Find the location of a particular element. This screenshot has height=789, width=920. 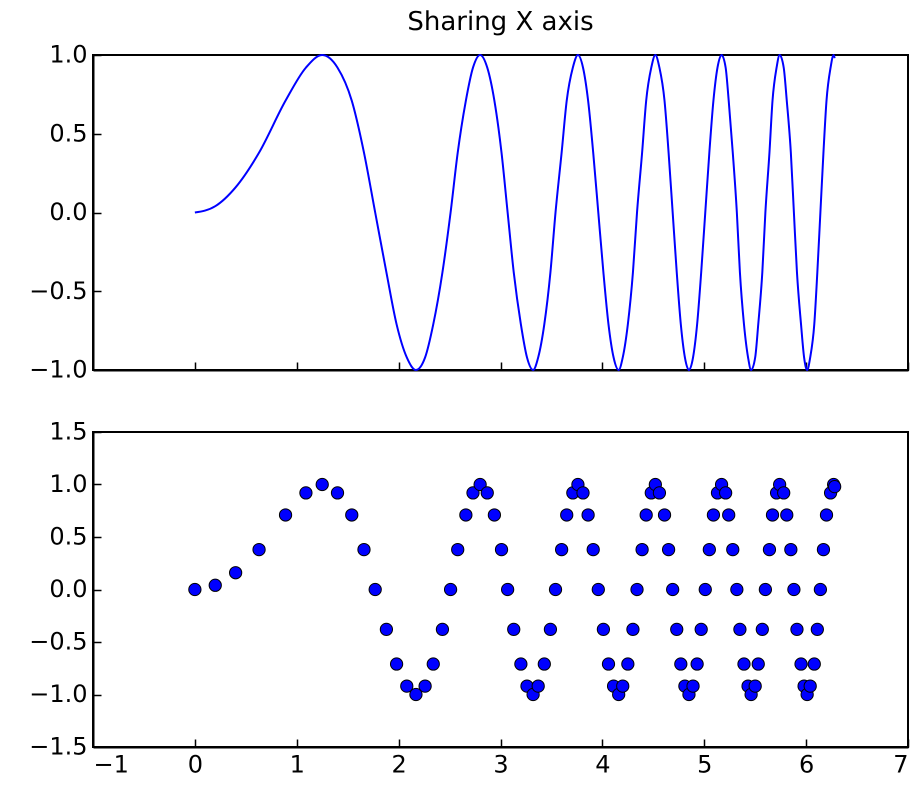

x-tick-label: 2 is located at coordinates (399, 764).